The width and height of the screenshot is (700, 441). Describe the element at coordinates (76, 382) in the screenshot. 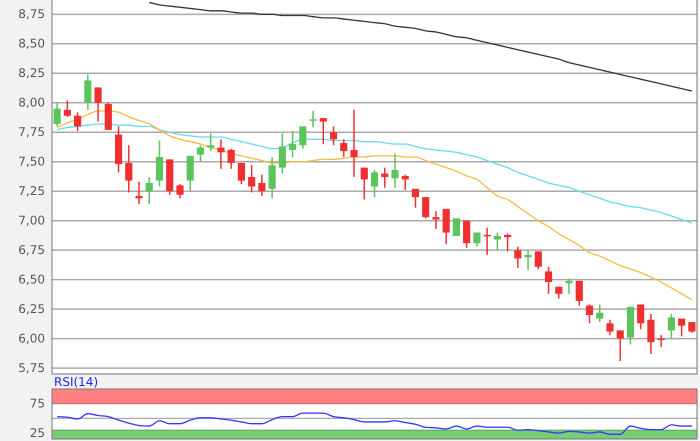

I see `chart-title: RSI(14)` at that location.